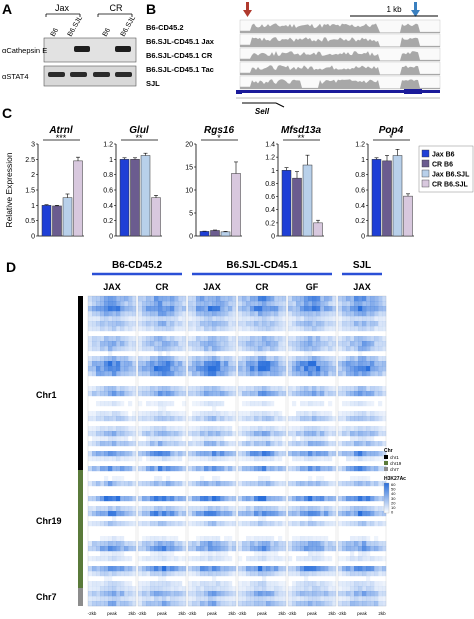  I want to click on significance-mark: **, so click(139, 138).